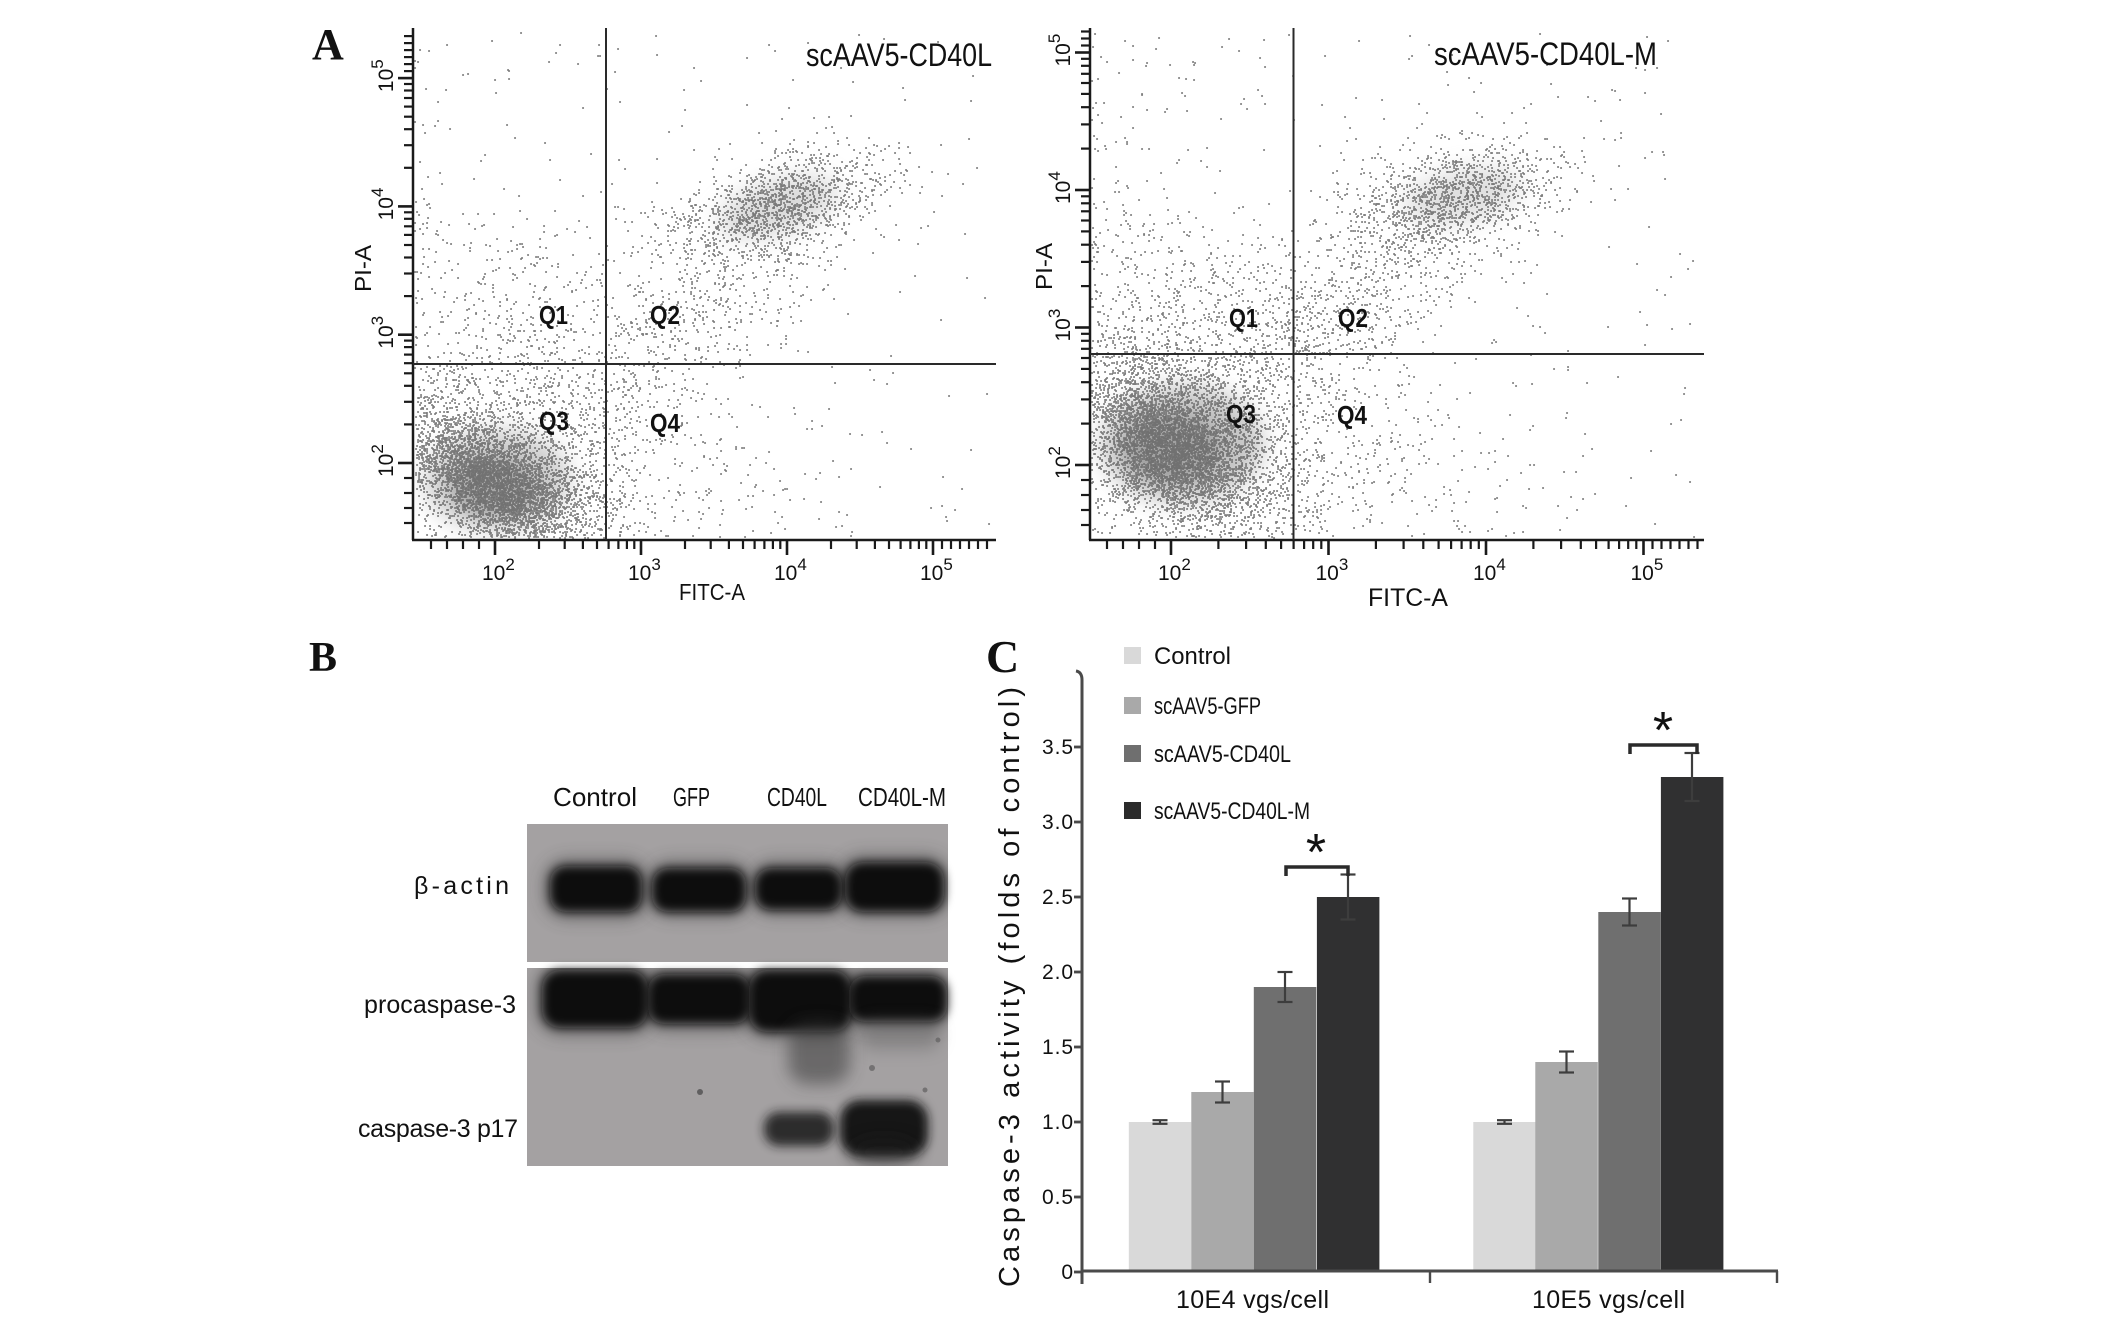 The height and width of the screenshot is (1319, 2126). What do you see at coordinates (1010, 987) in the screenshot?
I see `svg-text:Caspase-3 activity (folds of c: Caspase-3 activity (folds of control)` at bounding box center [1010, 987].